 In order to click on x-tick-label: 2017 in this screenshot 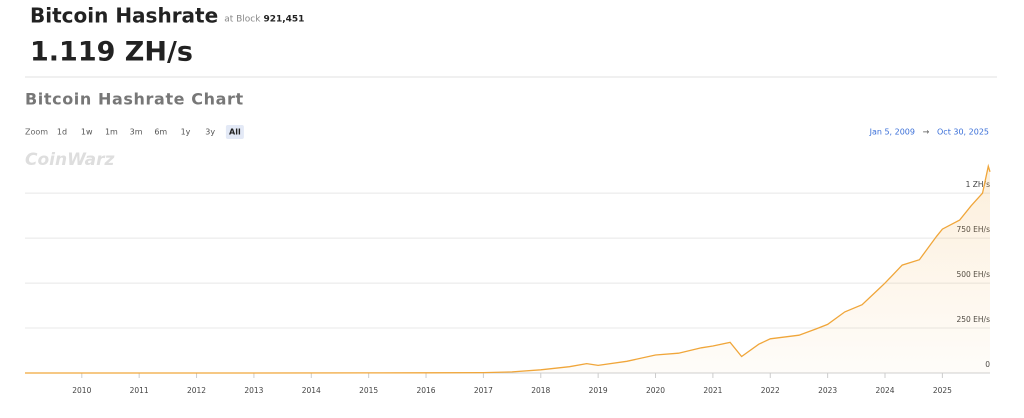, I will do `click(483, 390)`.